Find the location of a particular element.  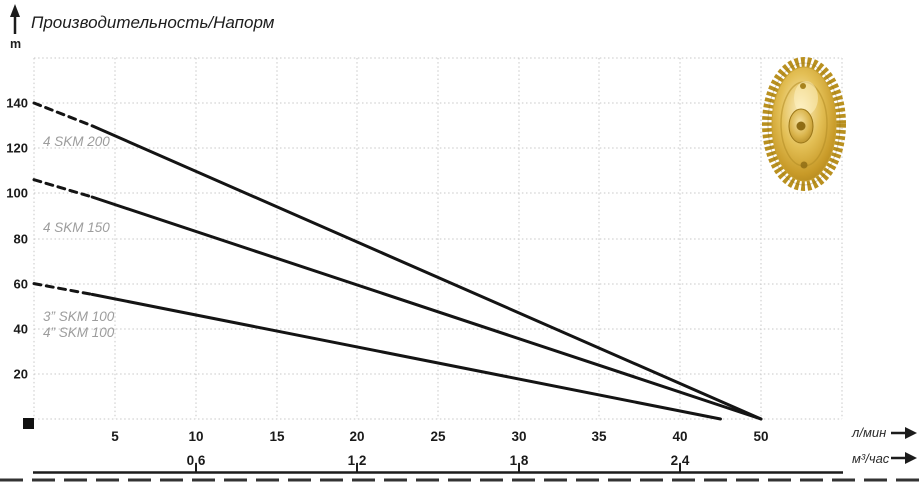

y-tick: 140 is located at coordinates (17, 103).